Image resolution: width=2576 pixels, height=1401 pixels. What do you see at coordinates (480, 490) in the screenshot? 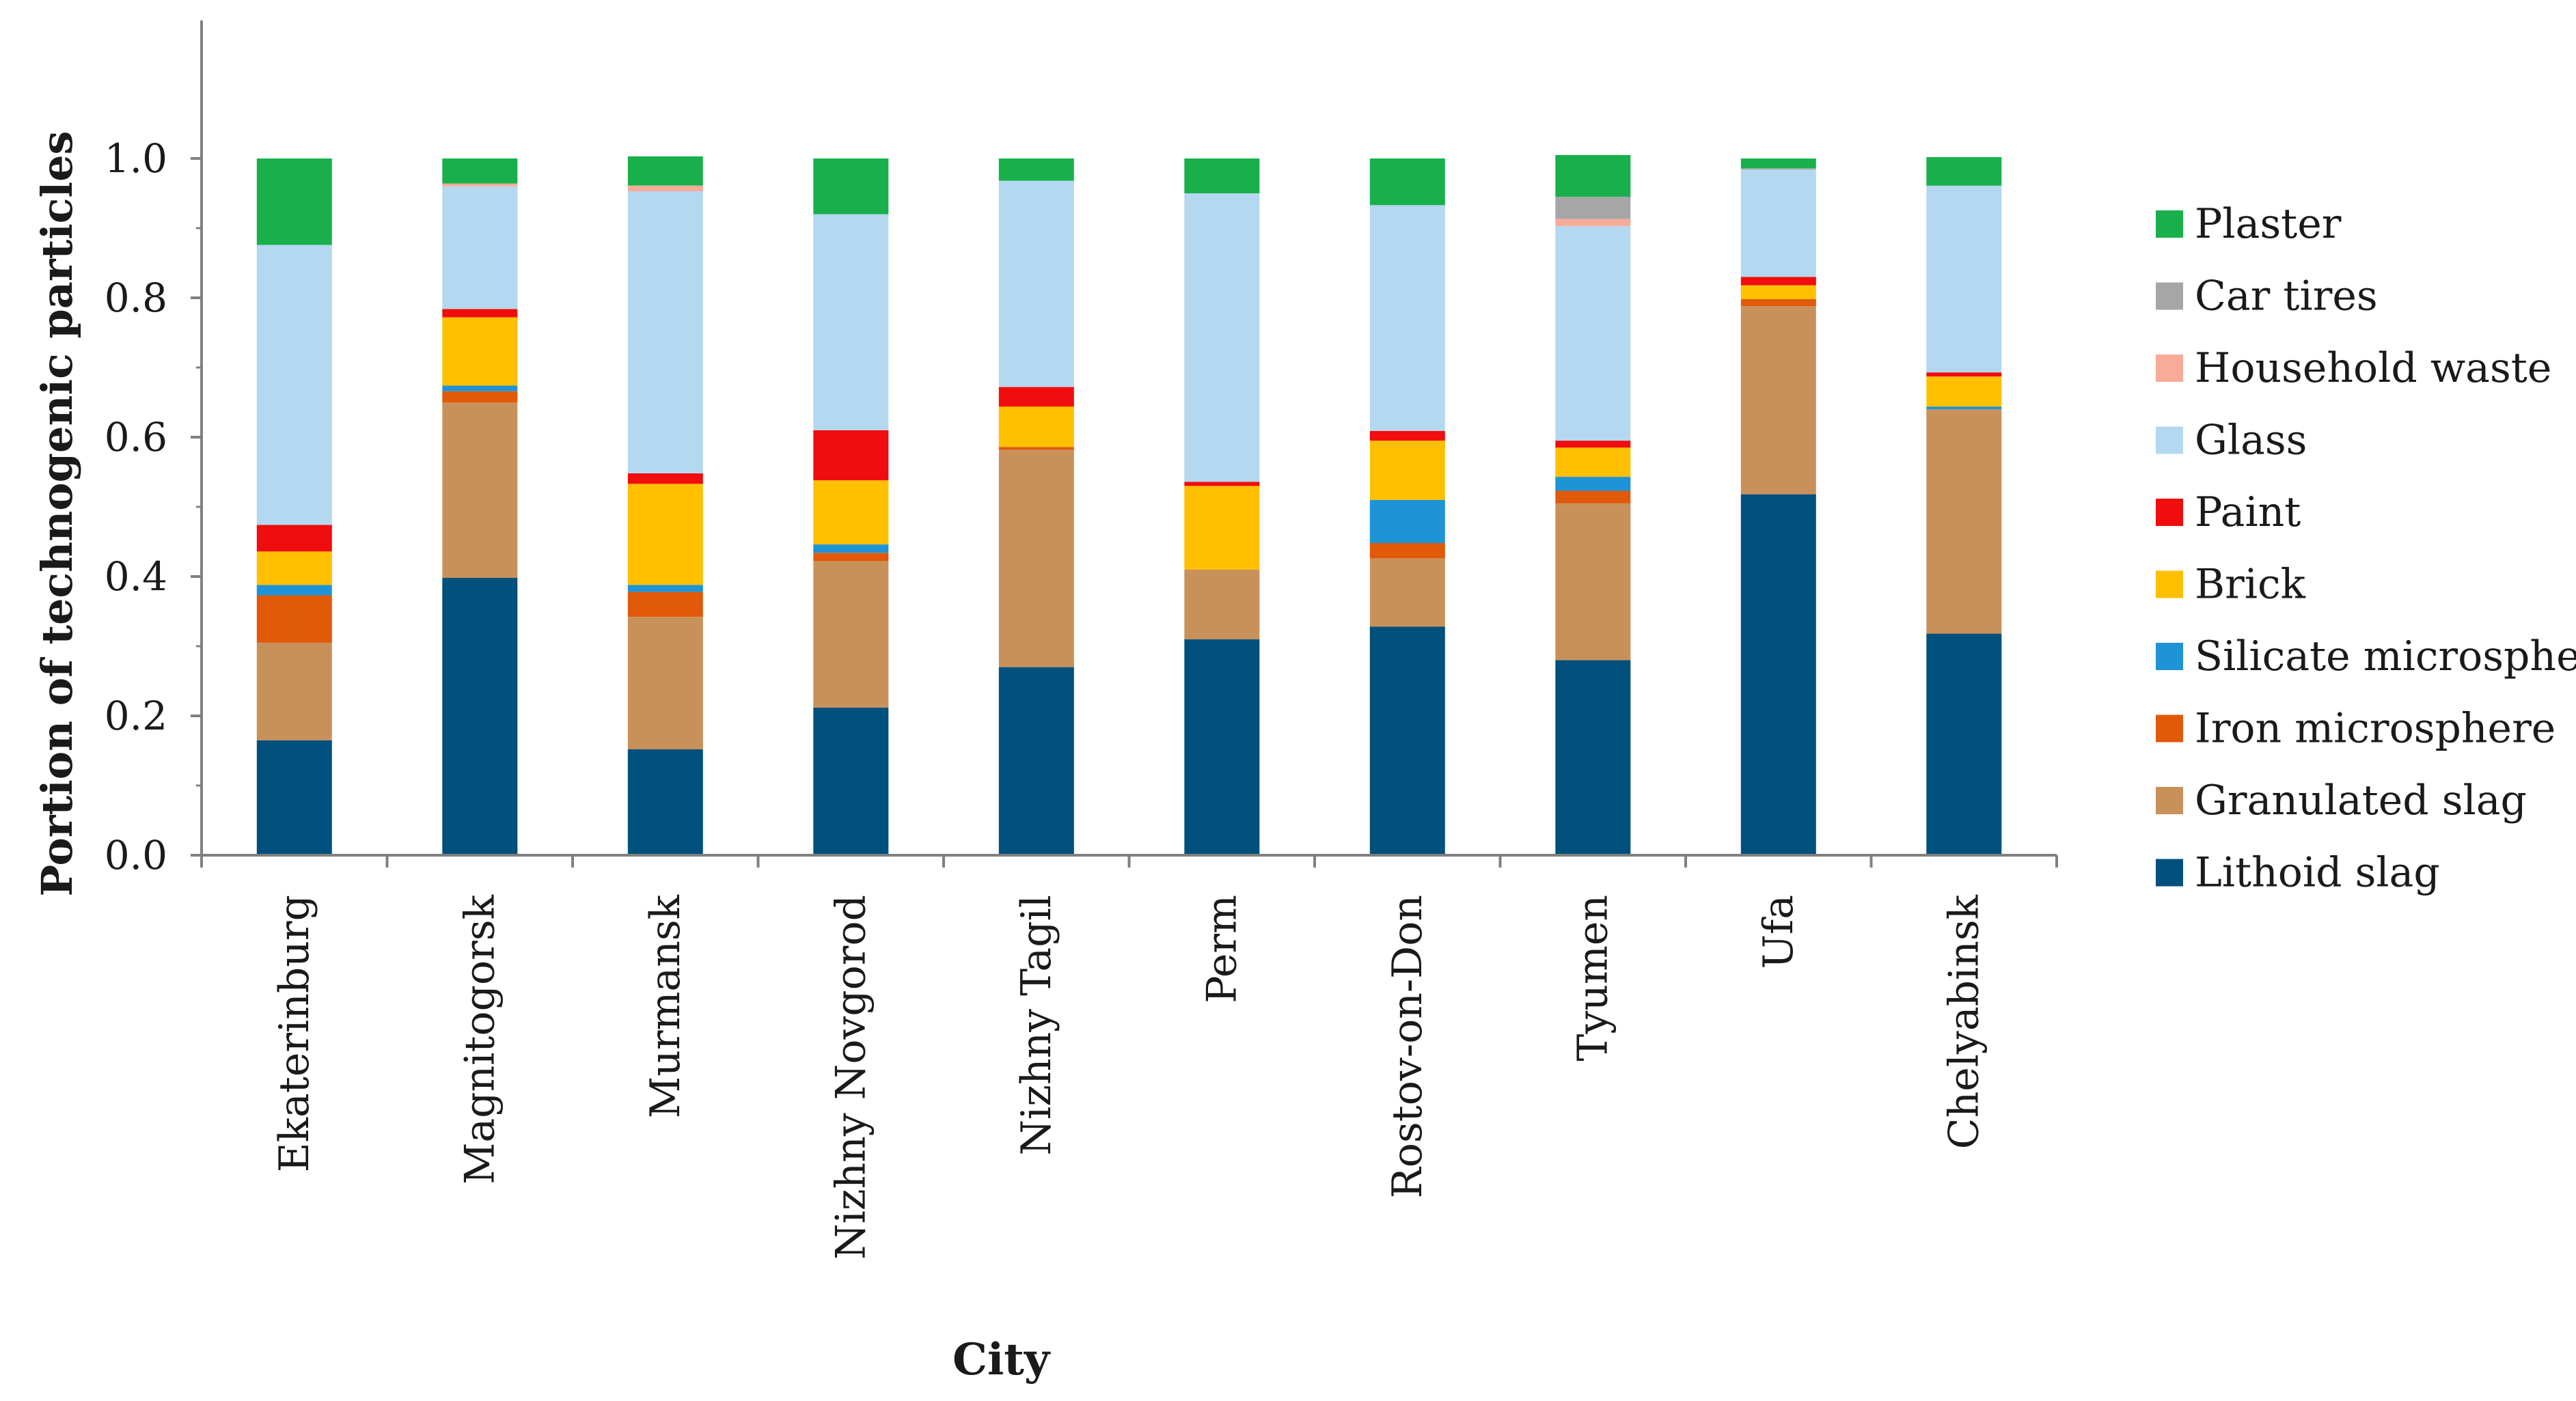
I see `bar-segment-magnitogorsk-granulated-slag` at bounding box center [480, 490].